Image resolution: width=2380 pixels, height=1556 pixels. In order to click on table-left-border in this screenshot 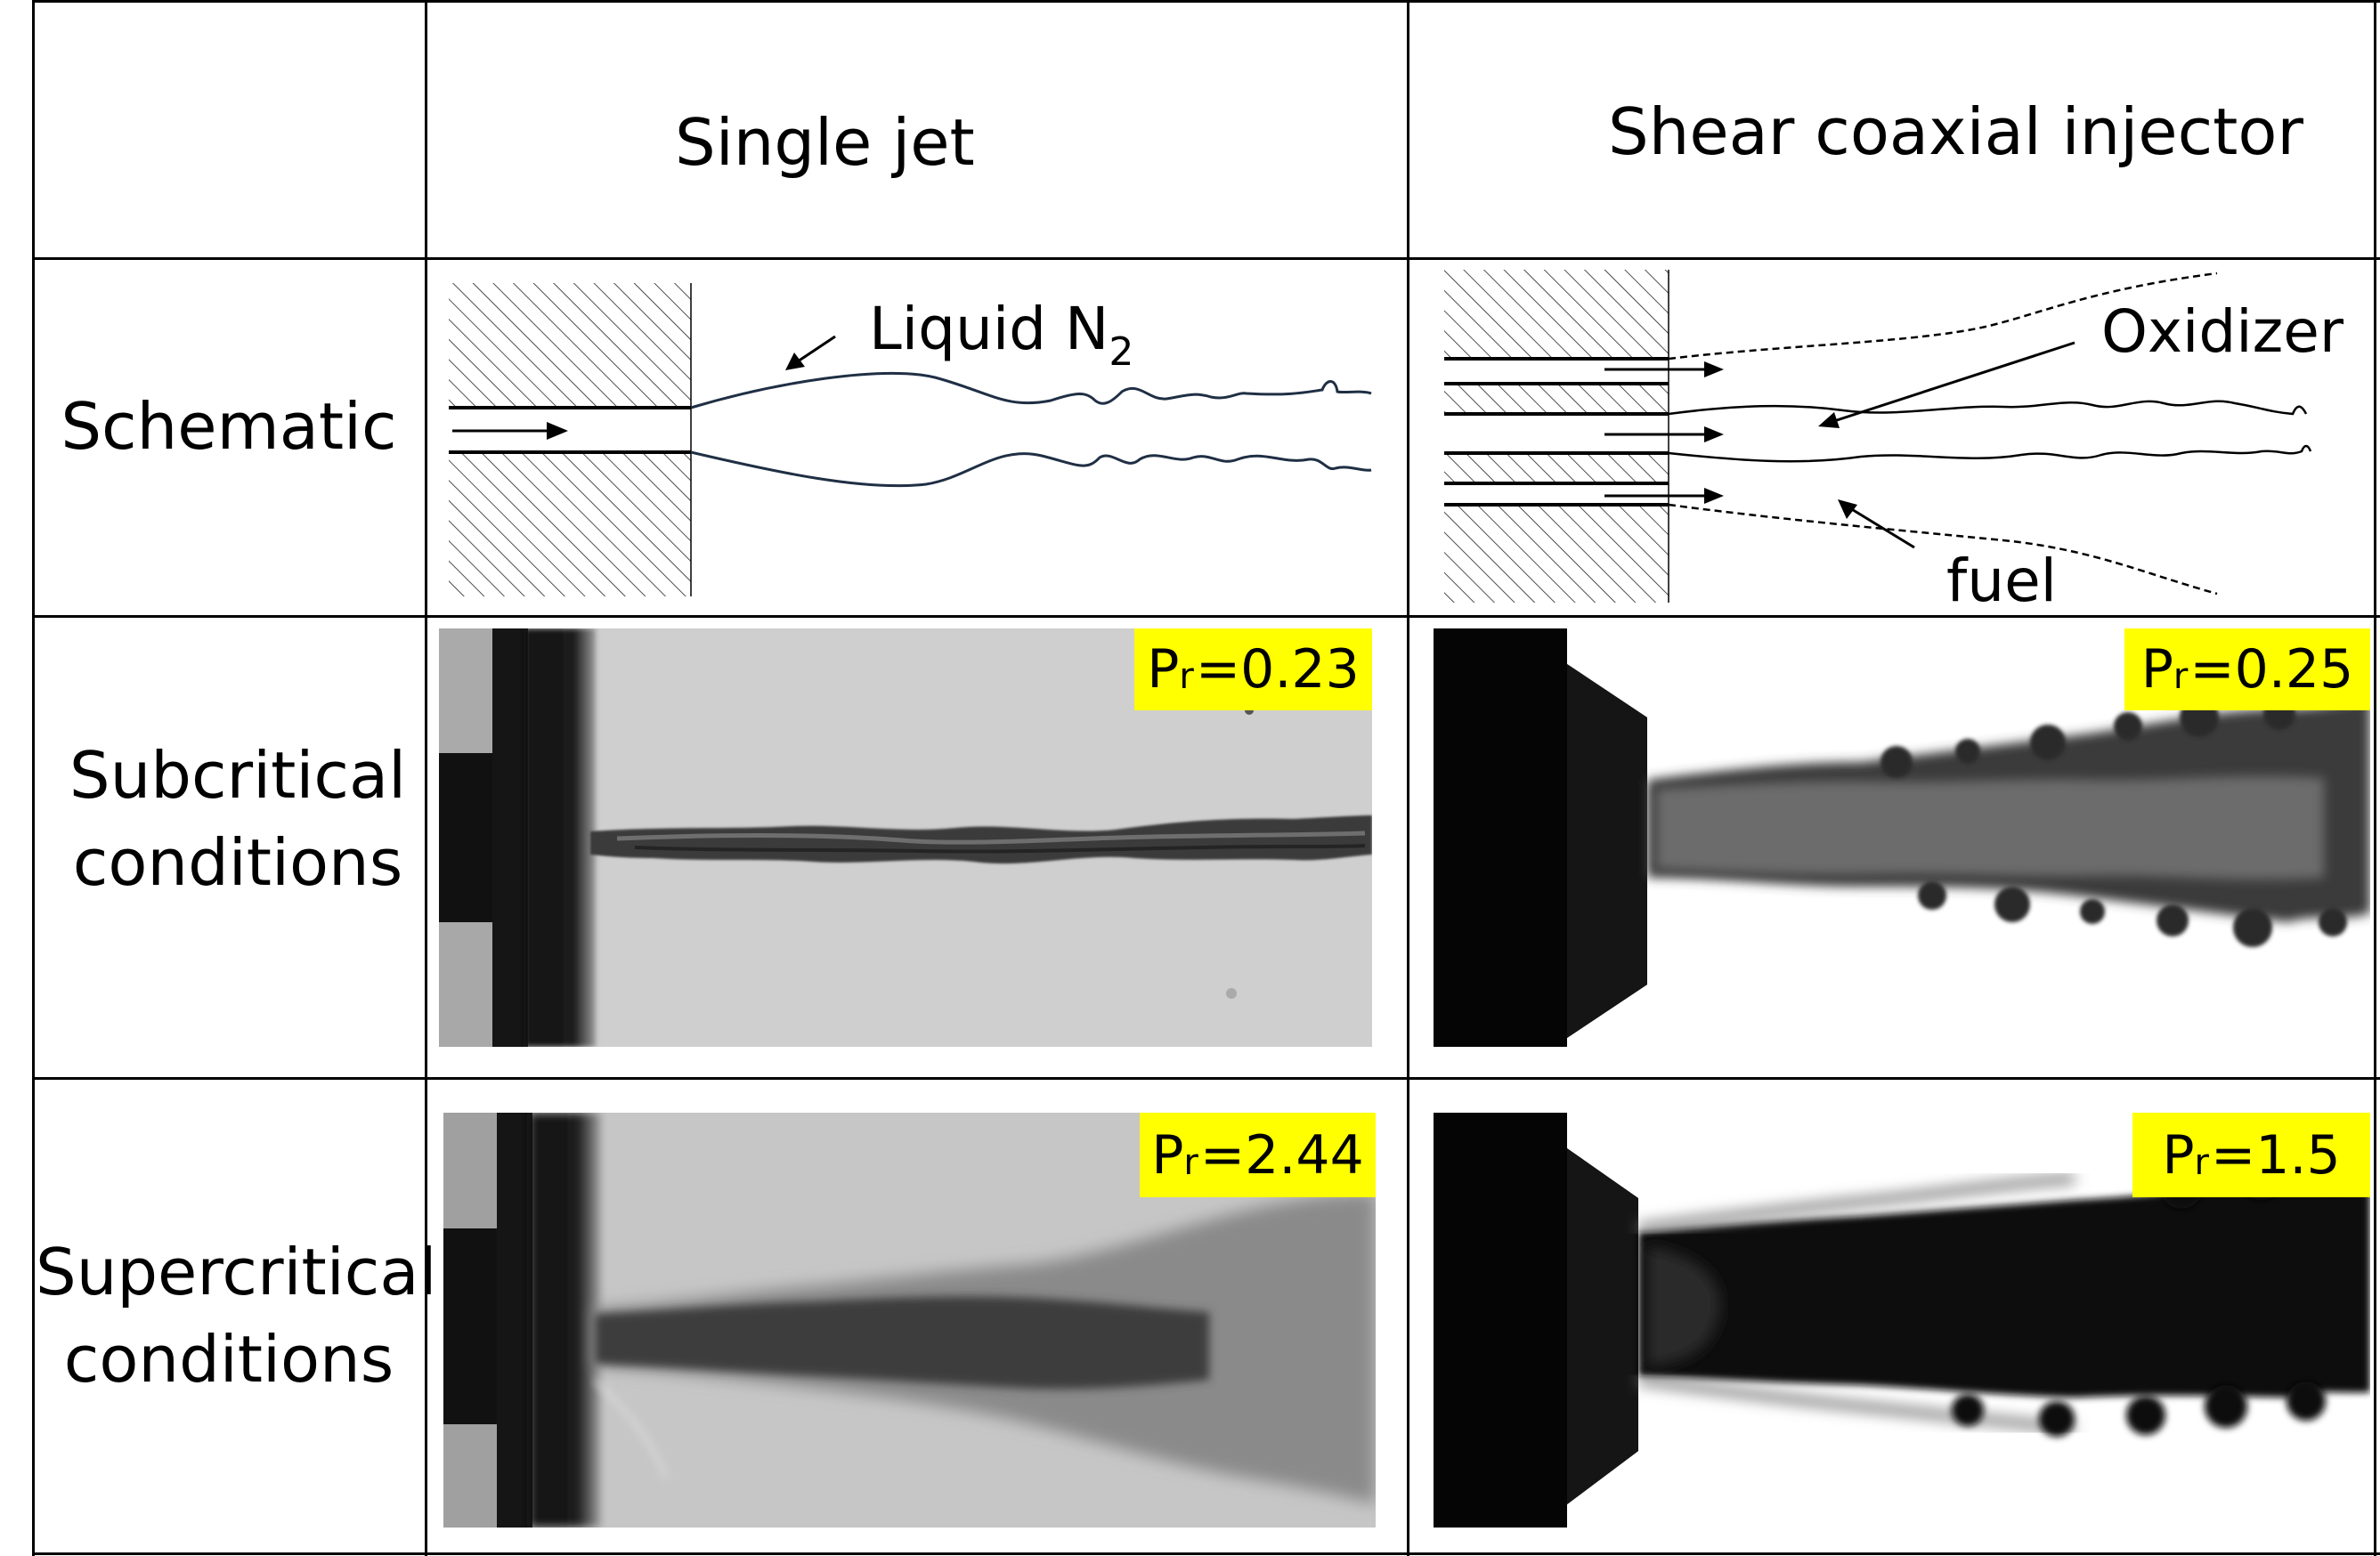, I will do `click(34, 778)`.